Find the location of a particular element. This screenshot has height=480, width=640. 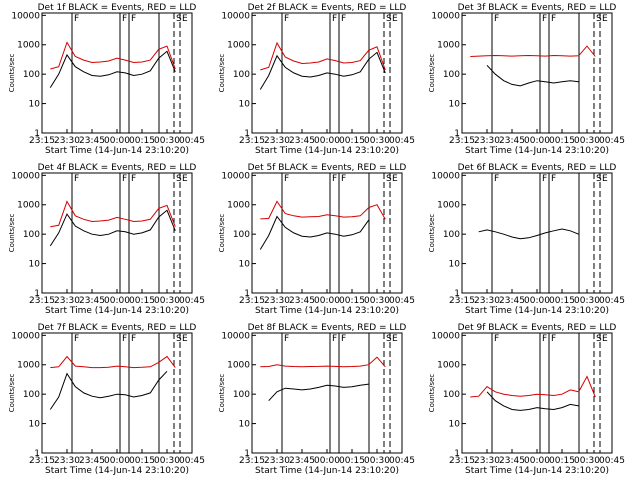

panel-title: Det 8f BLACK = Events, RED = LLD is located at coordinates (327, 328).